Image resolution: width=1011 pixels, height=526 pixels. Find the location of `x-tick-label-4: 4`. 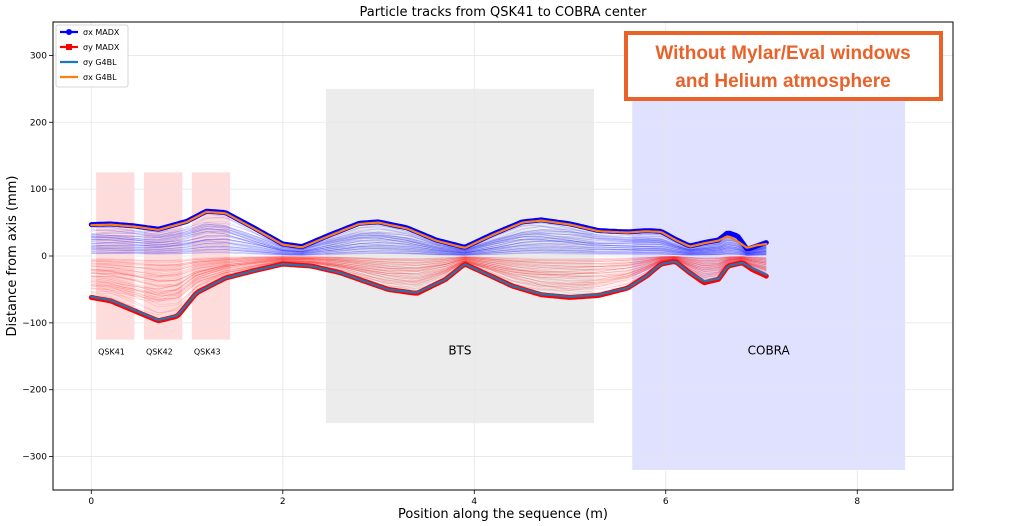

x-tick-label-4: 4 is located at coordinates (474, 502).